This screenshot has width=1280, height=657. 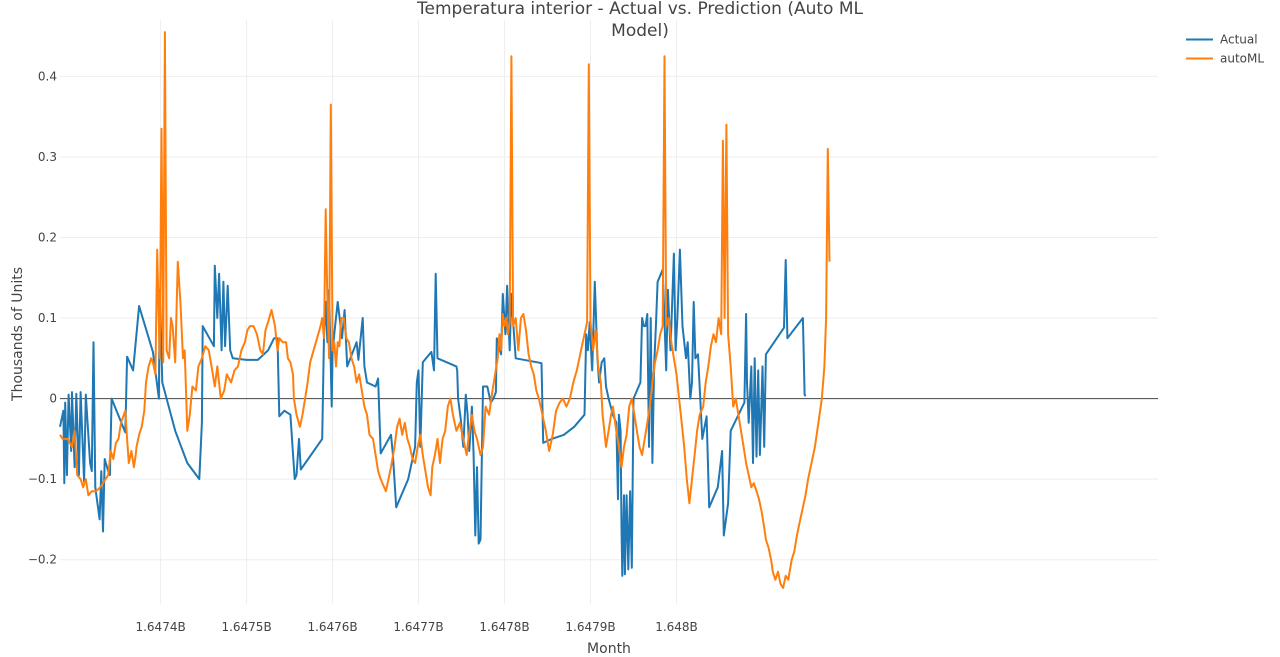 What do you see at coordinates (47, 237) in the screenshot?
I see `y-tick-label: 0.2` at bounding box center [47, 237].